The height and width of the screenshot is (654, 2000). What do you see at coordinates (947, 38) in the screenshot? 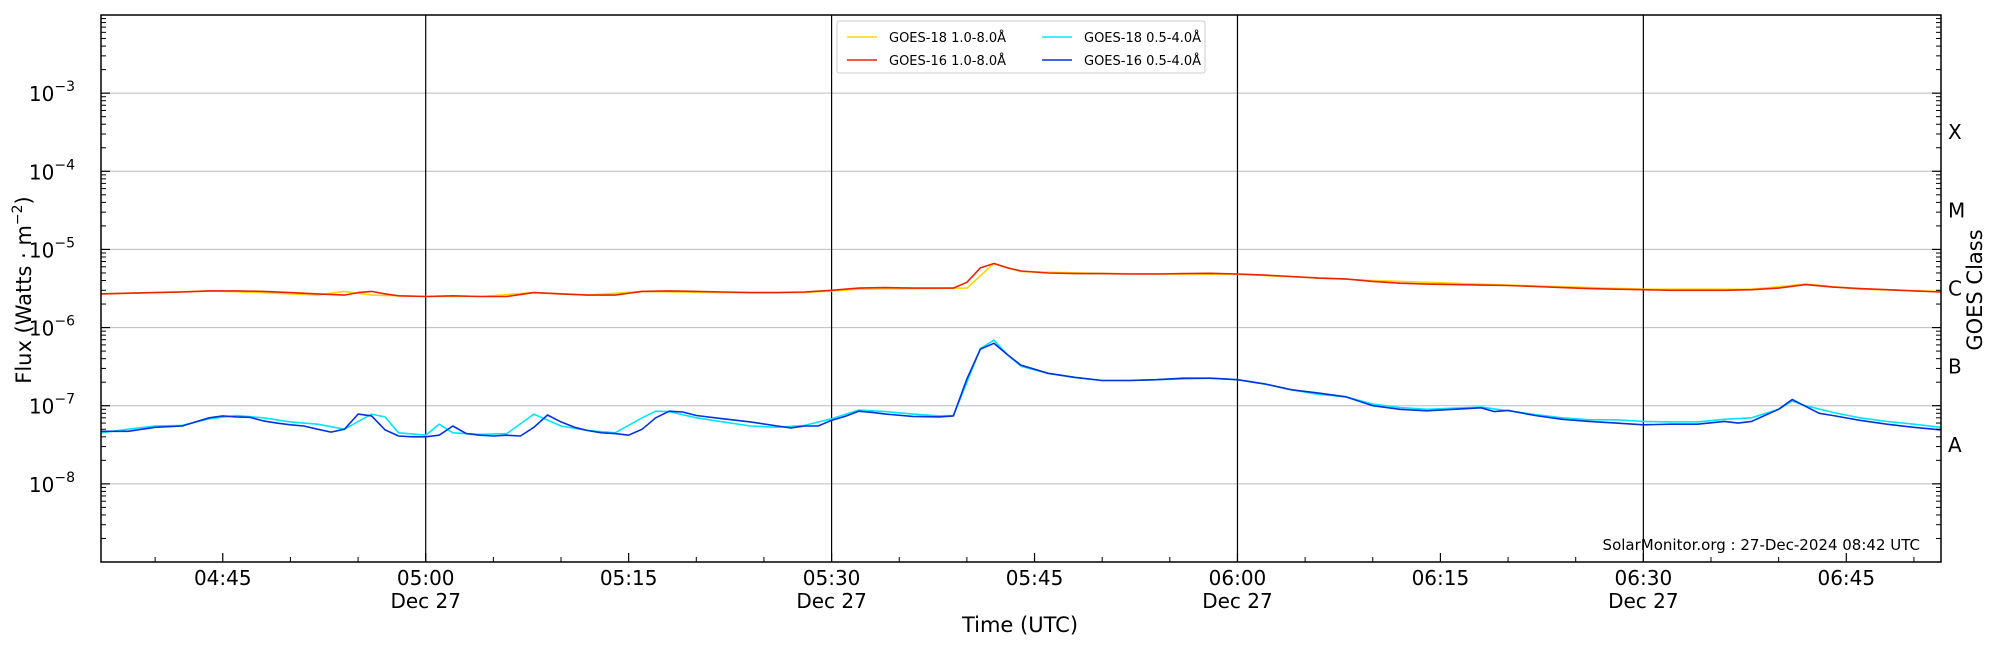
I see `legend-label: GOES-18 1.0-8.0Å` at bounding box center [947, 38].